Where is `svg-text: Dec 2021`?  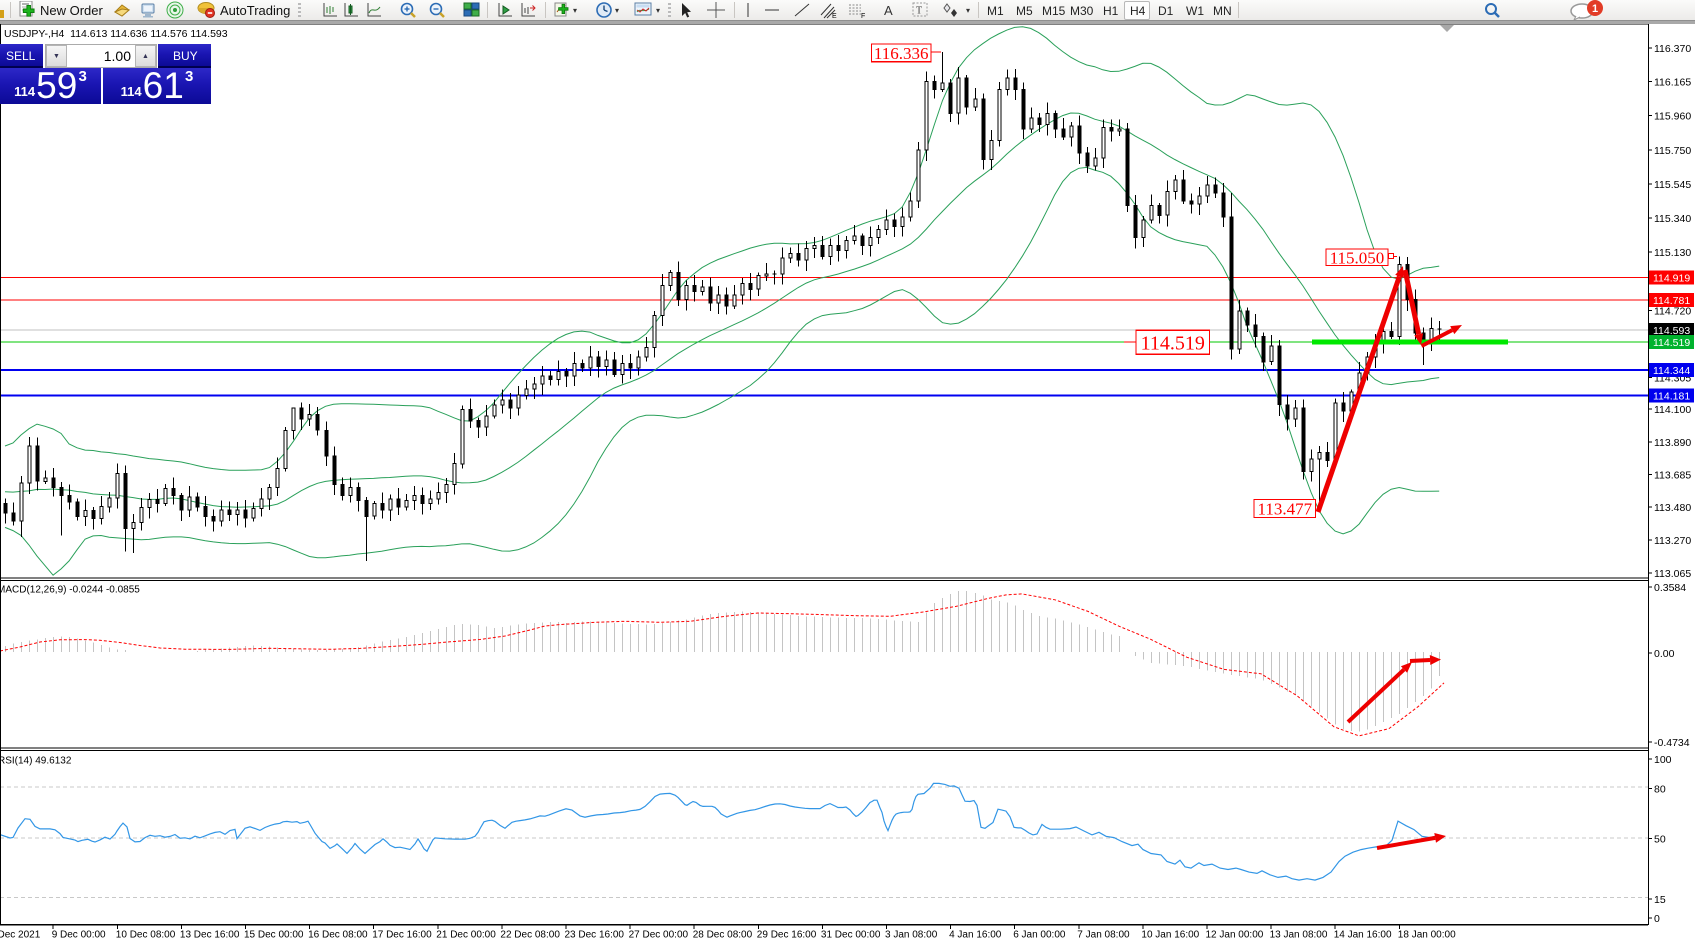 svg-text: Dec 2021 is located at coordinates (20, 935).